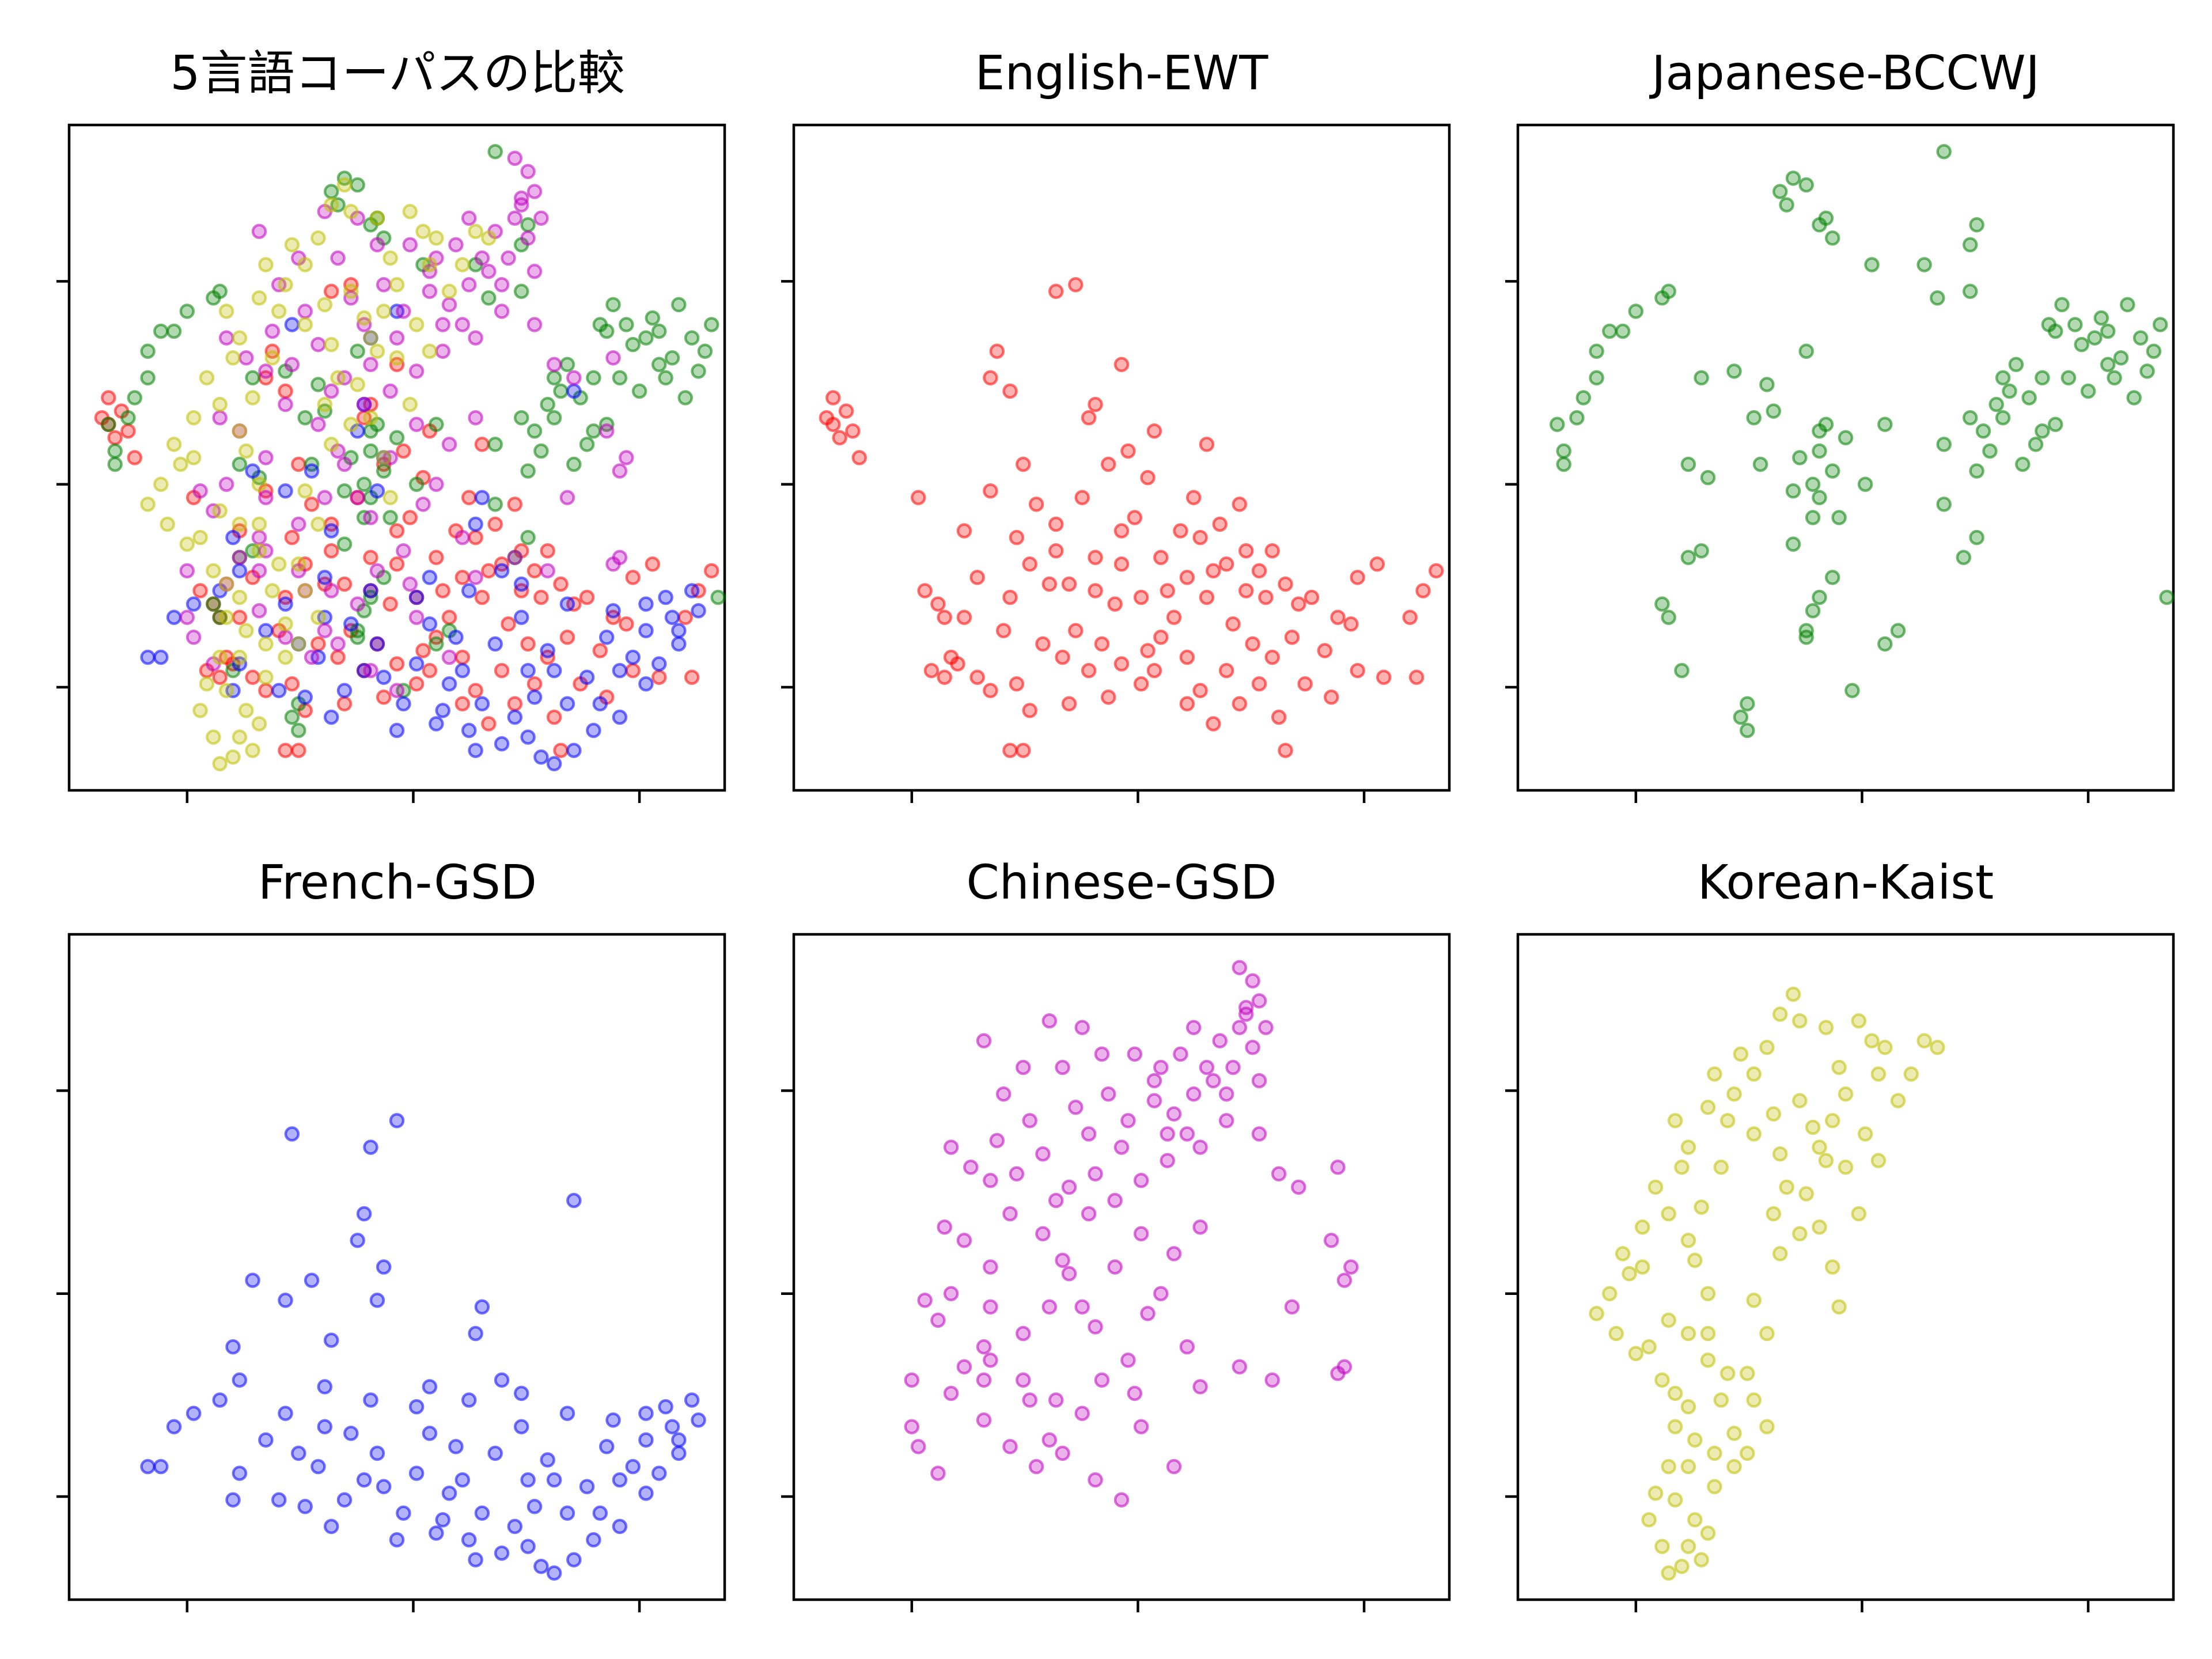 This screenshot has width=2212, height=1659. What do you see at coordinates (1846, 882) in the screenshot?
I see `panel-title: Korean-Kaist` at bounding box center [1846, 882].